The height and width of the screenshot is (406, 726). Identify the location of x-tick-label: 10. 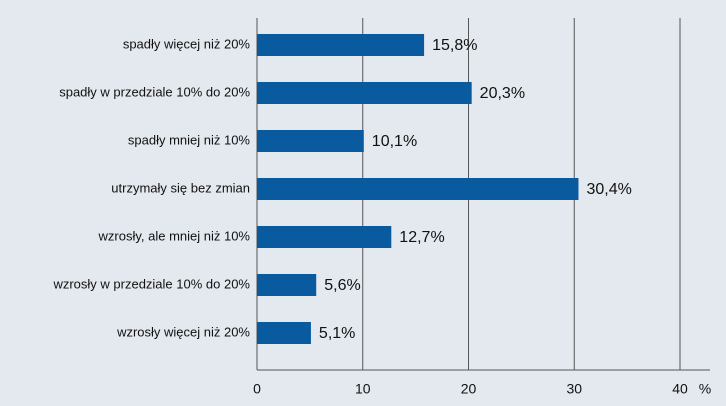
(363, 389).